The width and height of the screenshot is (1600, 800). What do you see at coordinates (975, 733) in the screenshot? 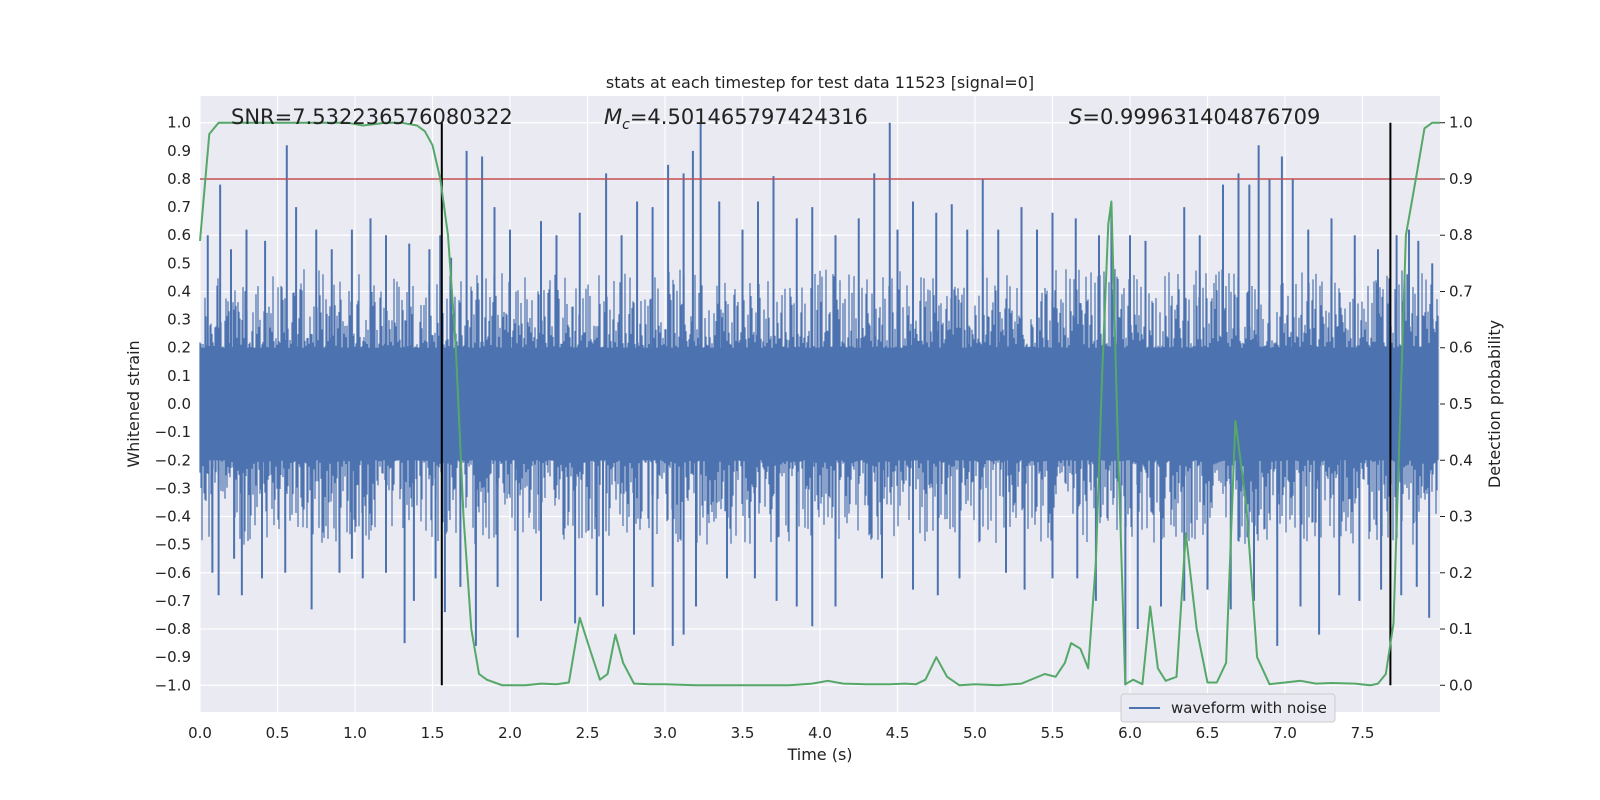
I see `x-tick-label: 5.0` at bounding box center [975, 733].